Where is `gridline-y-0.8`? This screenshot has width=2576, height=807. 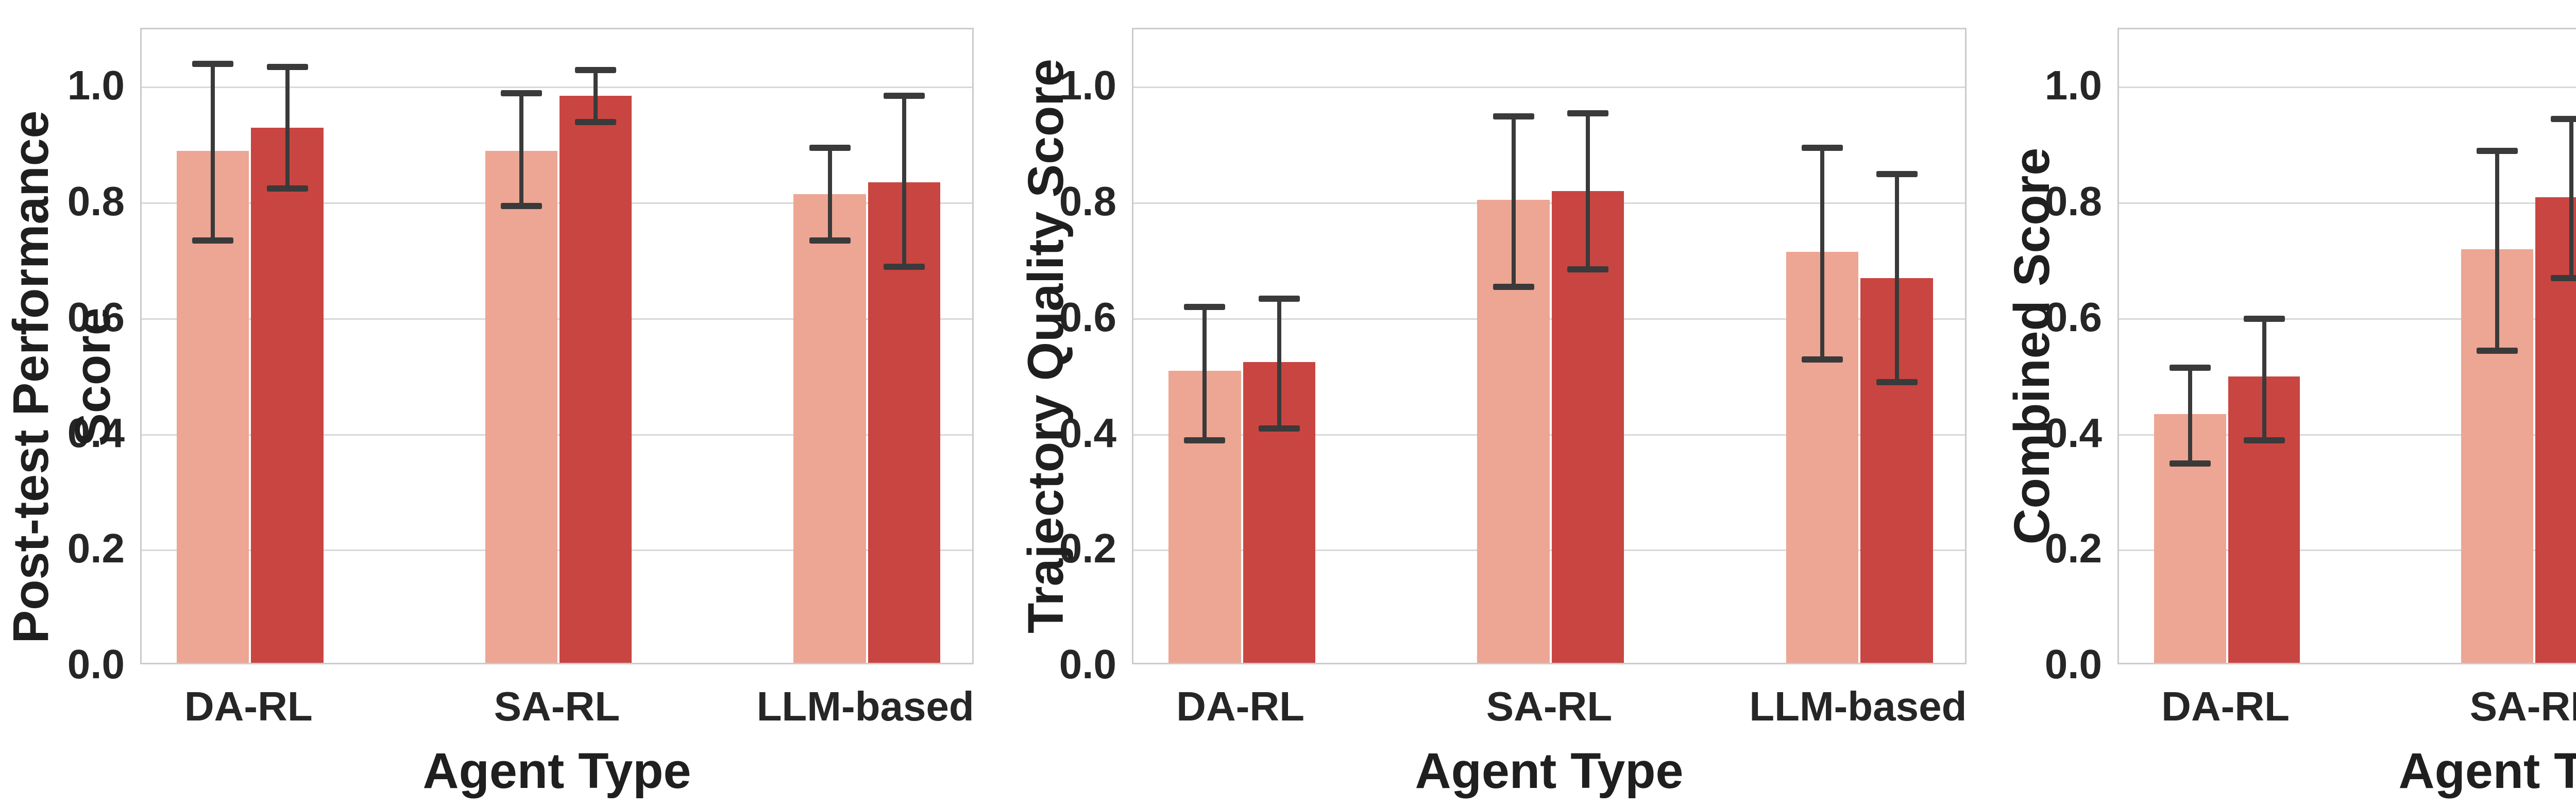
gridline-y-0.8 is located at coordinates (2347, 203).